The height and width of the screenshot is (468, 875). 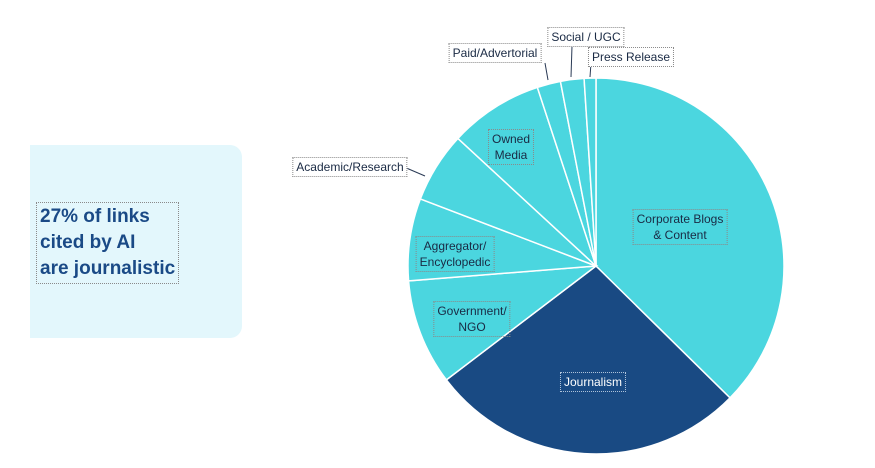 I want to click on slice-label-owned-media: Owned Media, so click(x=511, y=147).